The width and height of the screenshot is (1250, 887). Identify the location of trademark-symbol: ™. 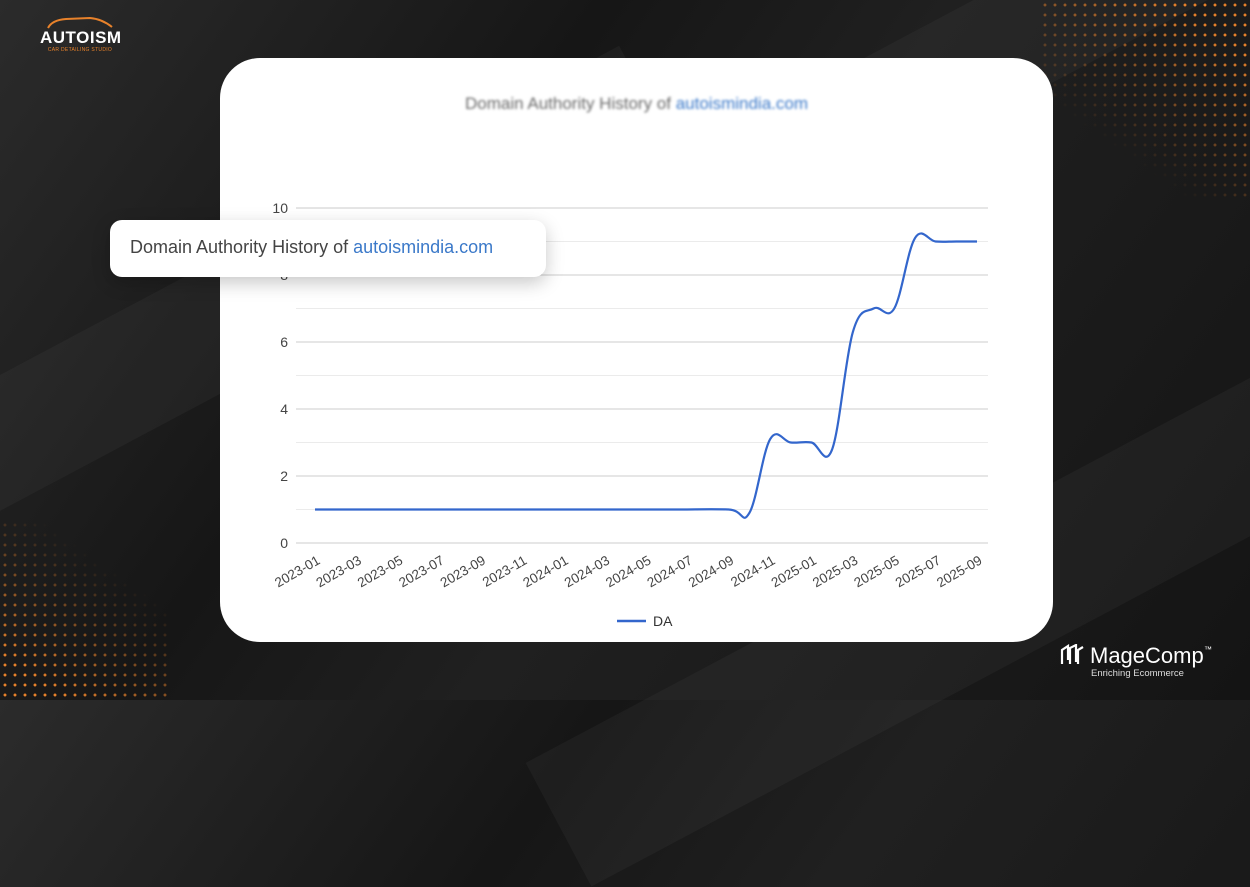
(1208, 649).